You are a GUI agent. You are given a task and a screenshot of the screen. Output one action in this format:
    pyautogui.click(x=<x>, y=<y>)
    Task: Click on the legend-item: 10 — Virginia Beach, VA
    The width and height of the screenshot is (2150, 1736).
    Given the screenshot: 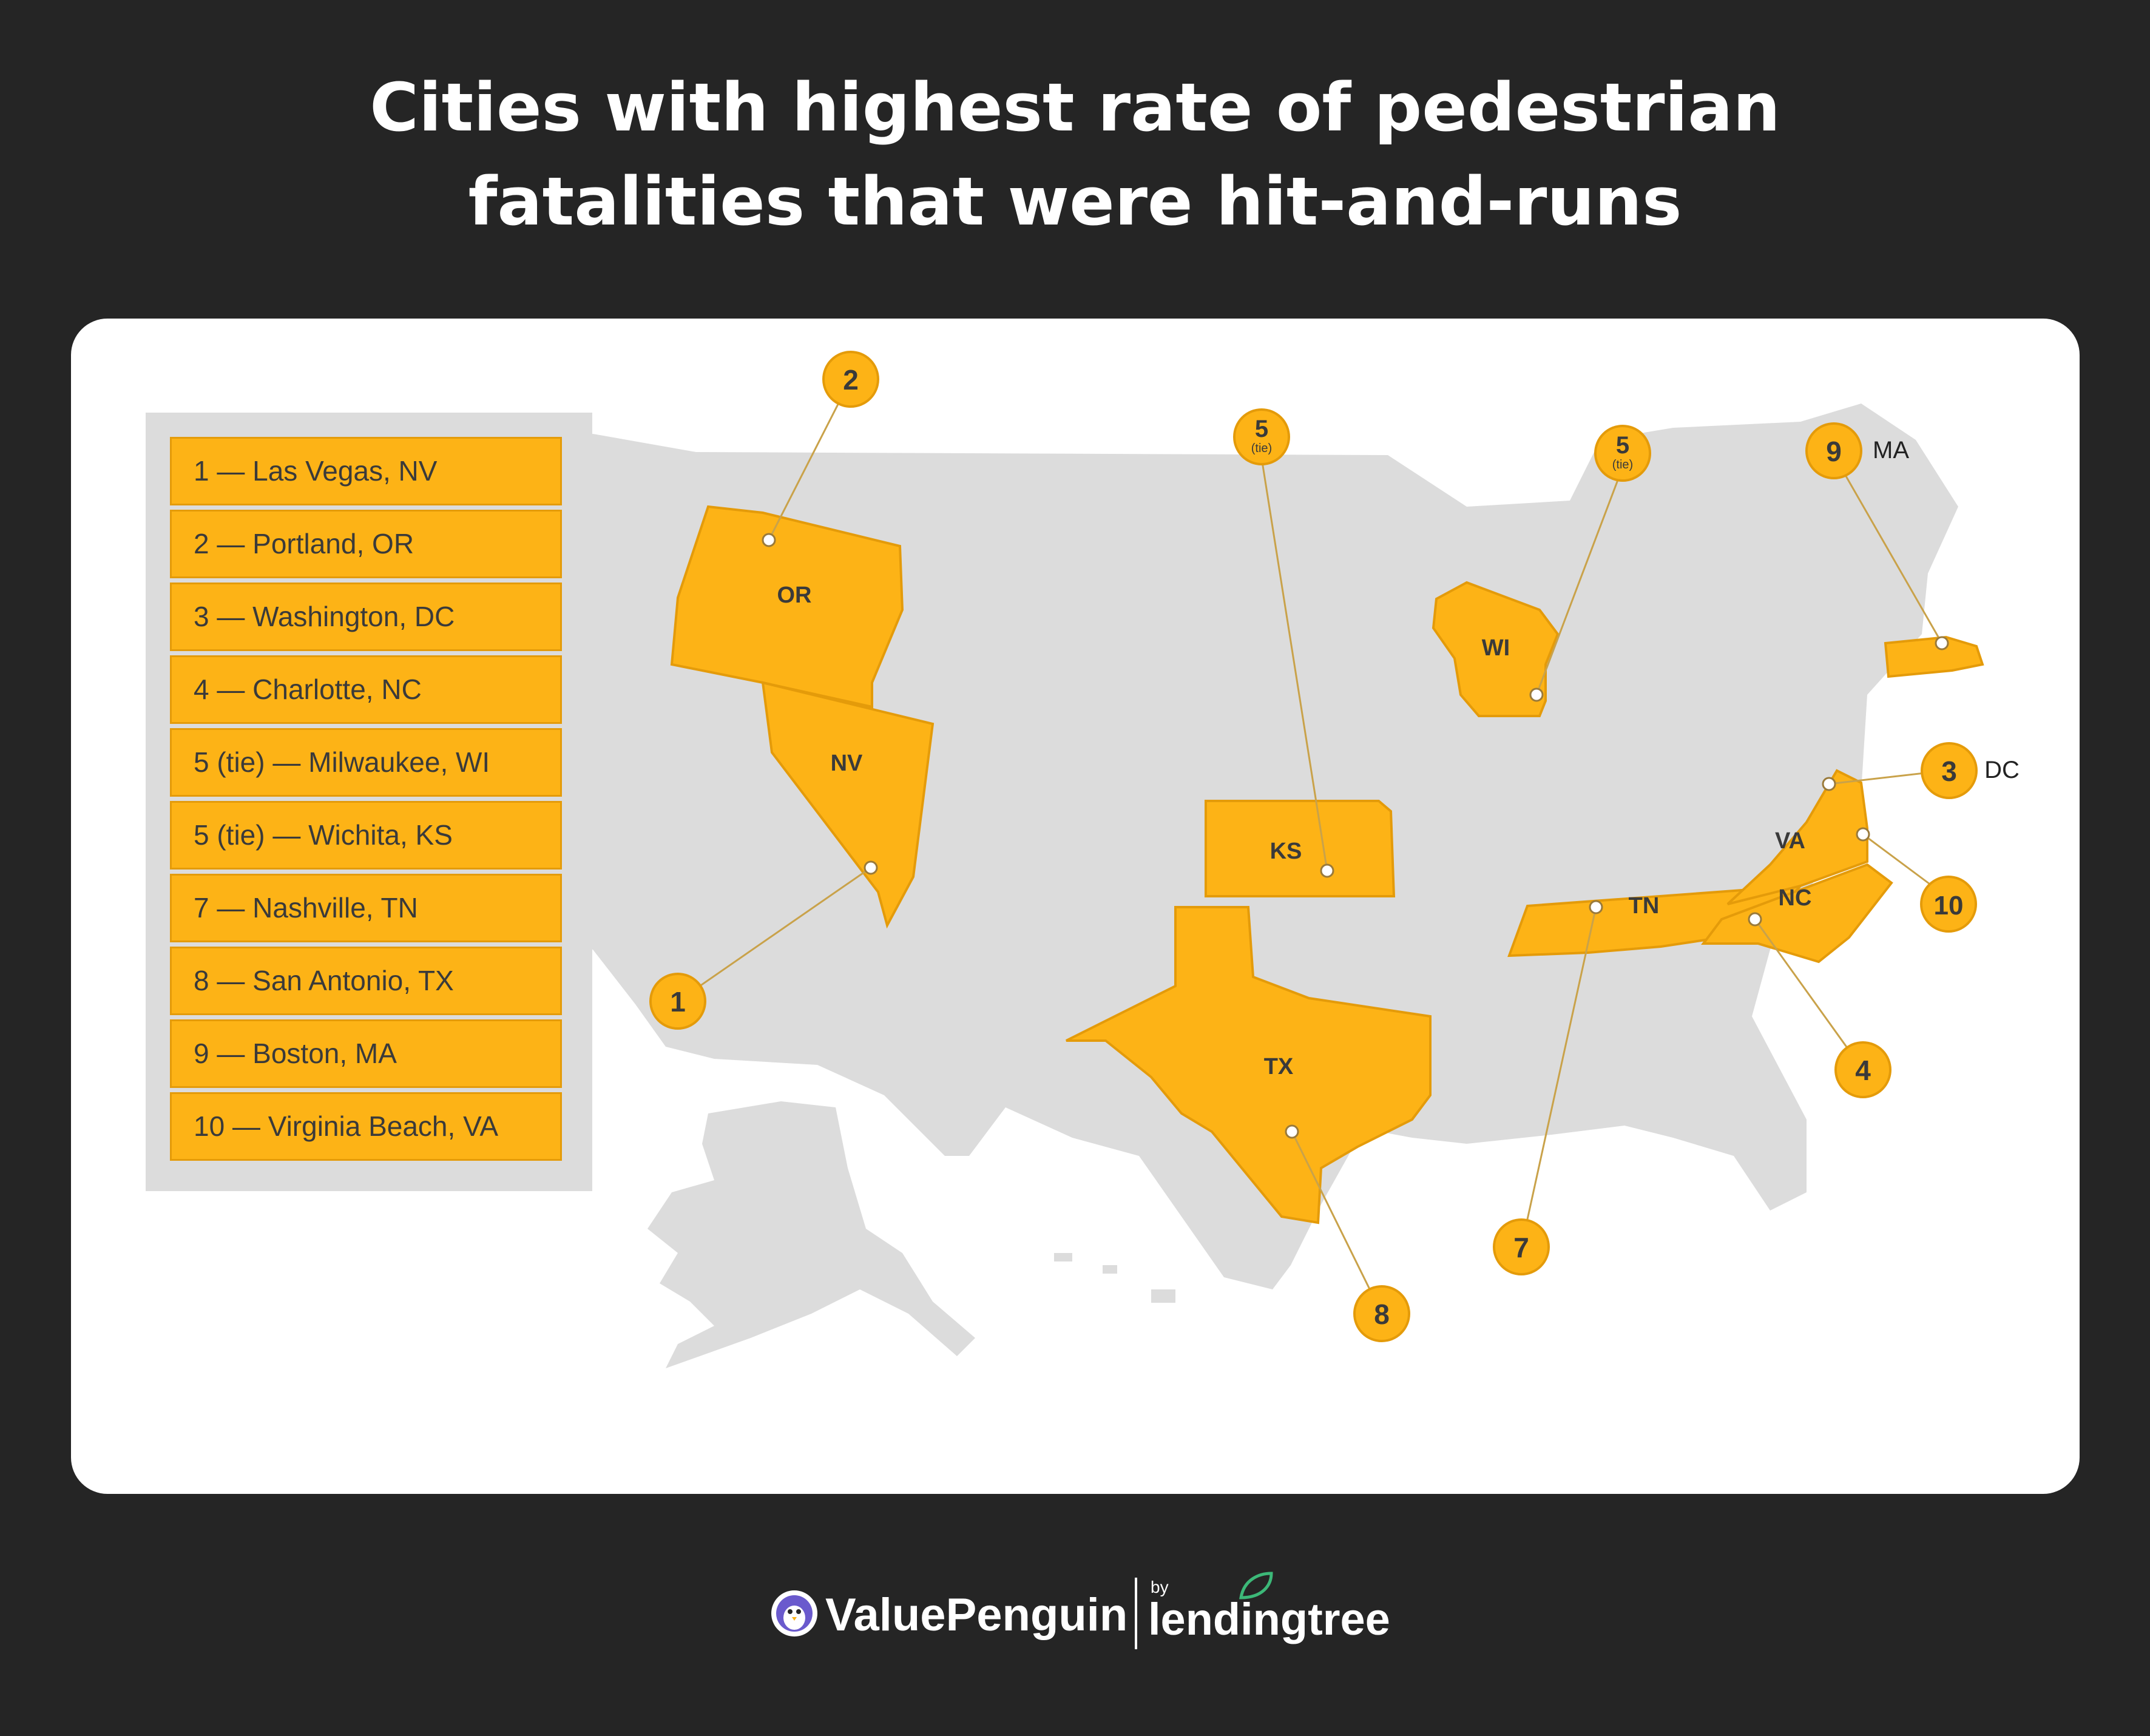 What is the action you would take?
    pyautogui.click(x=366, y=1126)
    